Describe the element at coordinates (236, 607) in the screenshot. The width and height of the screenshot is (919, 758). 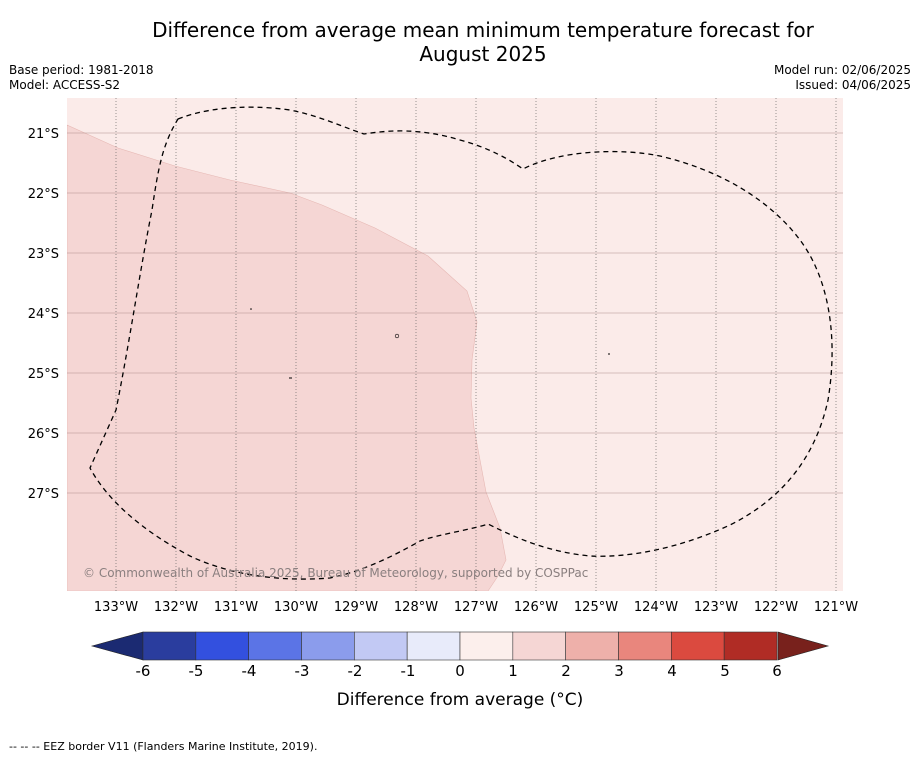
I see `lon-label: 131°W` at that location.